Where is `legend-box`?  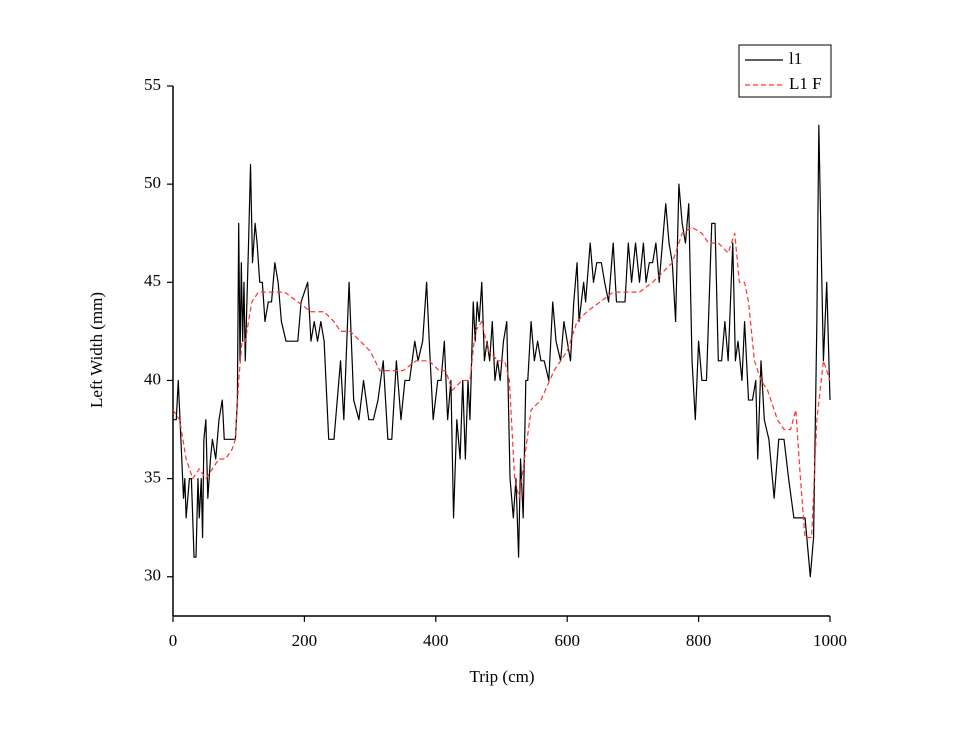
legend-box is located at coordinates (785, 71).